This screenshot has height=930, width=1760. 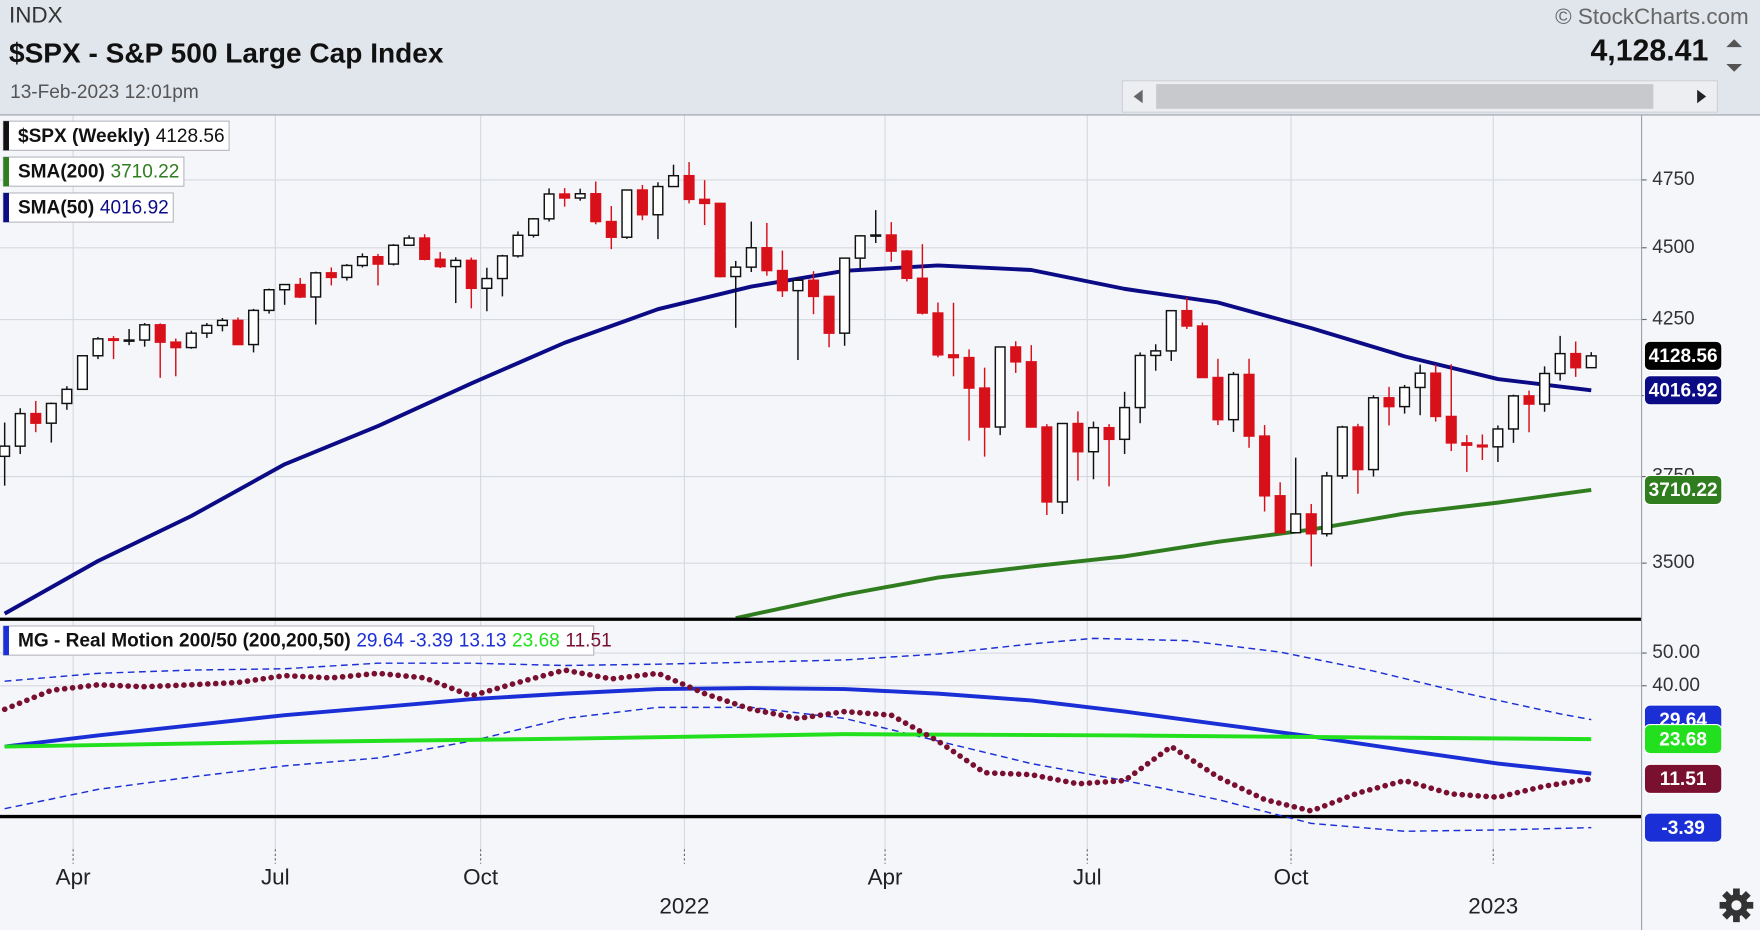 I want to click on price-label: 4016.92, so click(x=1683, y=390).